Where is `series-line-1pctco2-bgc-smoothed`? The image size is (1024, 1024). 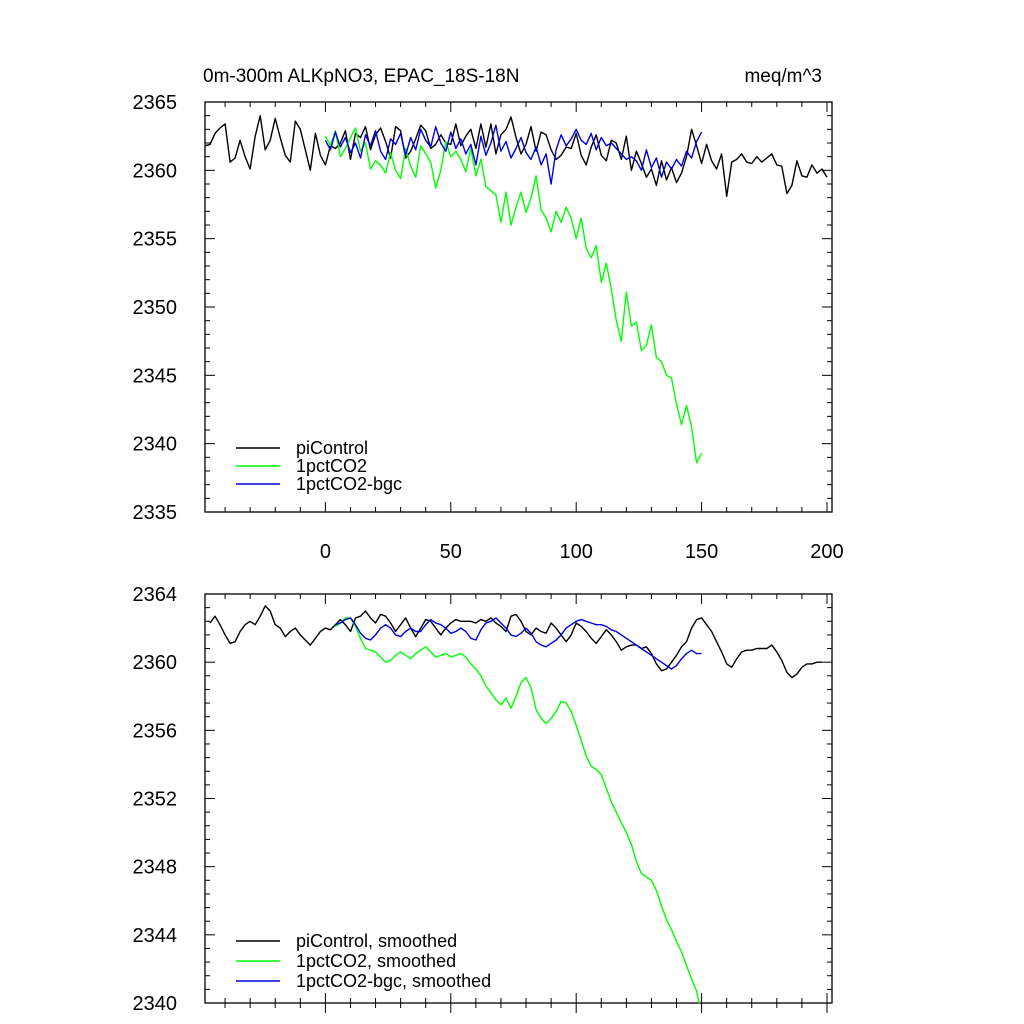 series-line-1pctco2-bgc-smoothed is located at coordinates (518, 643).